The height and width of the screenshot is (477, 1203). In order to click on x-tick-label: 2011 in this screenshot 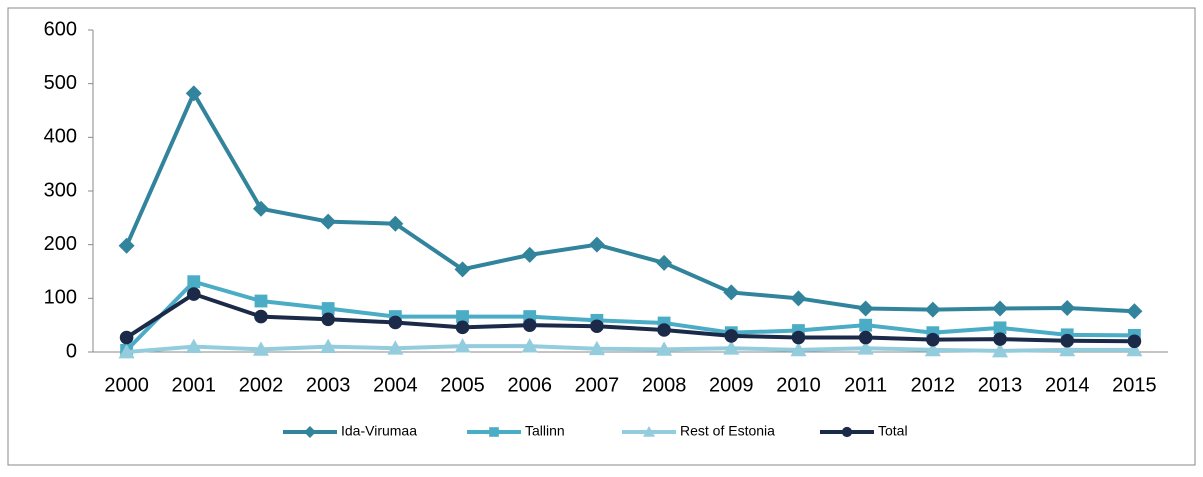, I will do `click(865, 385)`.